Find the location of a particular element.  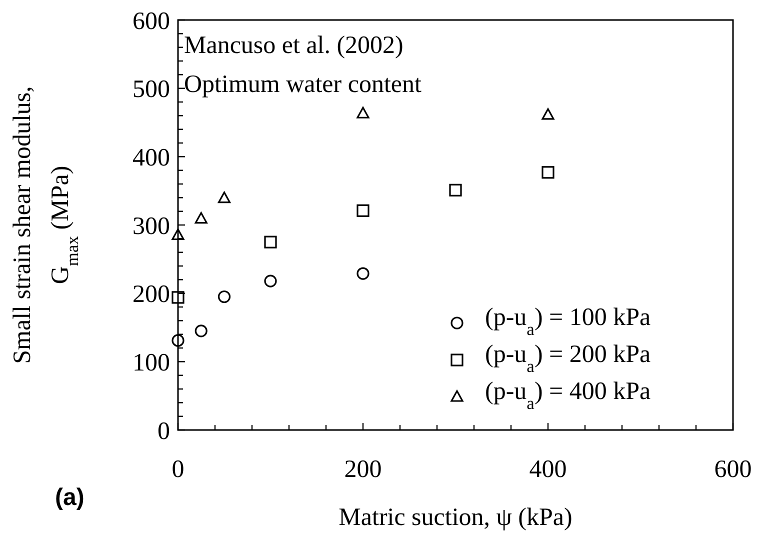

x-tick-label: 600 is located at coordinates (733, 469).